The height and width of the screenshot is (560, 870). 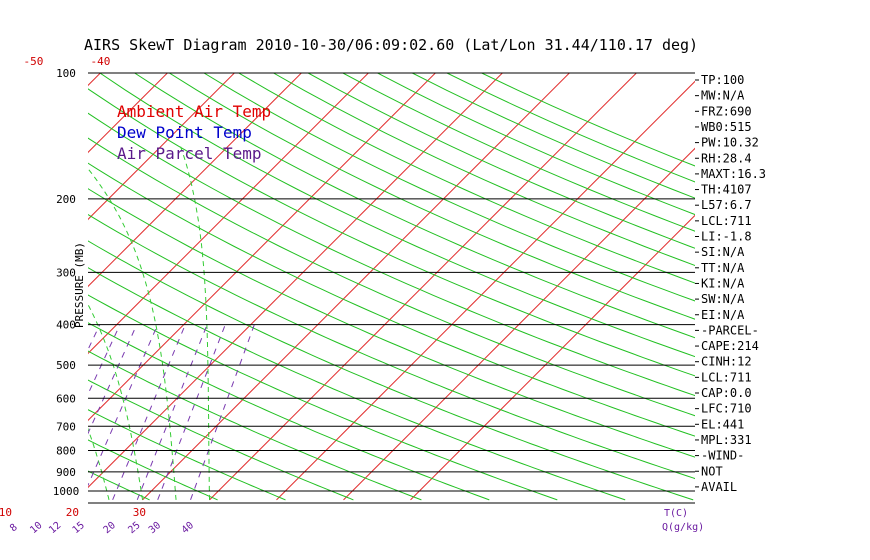 What do you see at coordinates (726, 362) in the screenshot?
I see `index-entry: CINH:12` at bounding box center [726, 362].